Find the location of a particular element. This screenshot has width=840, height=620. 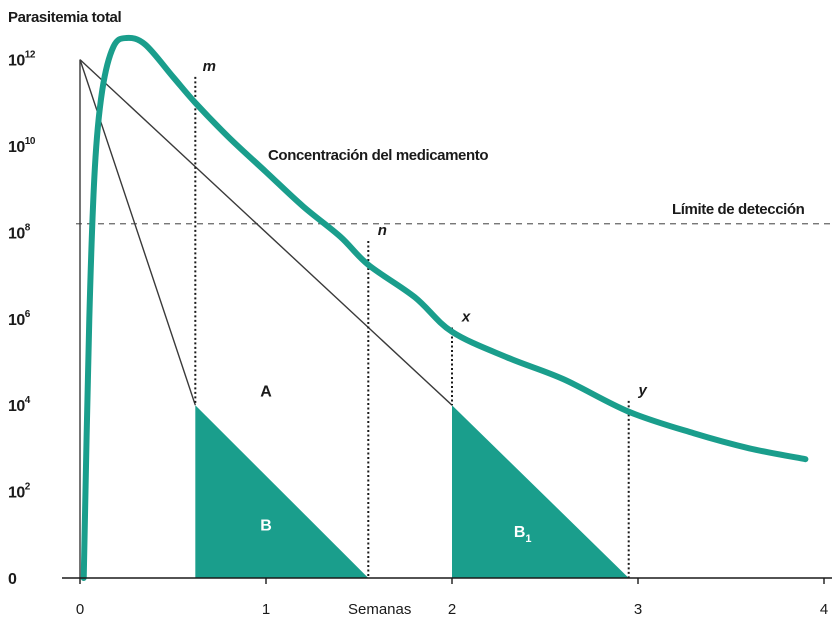

detection-limit-label: Límite de detección is located at coordinates (738, 209).